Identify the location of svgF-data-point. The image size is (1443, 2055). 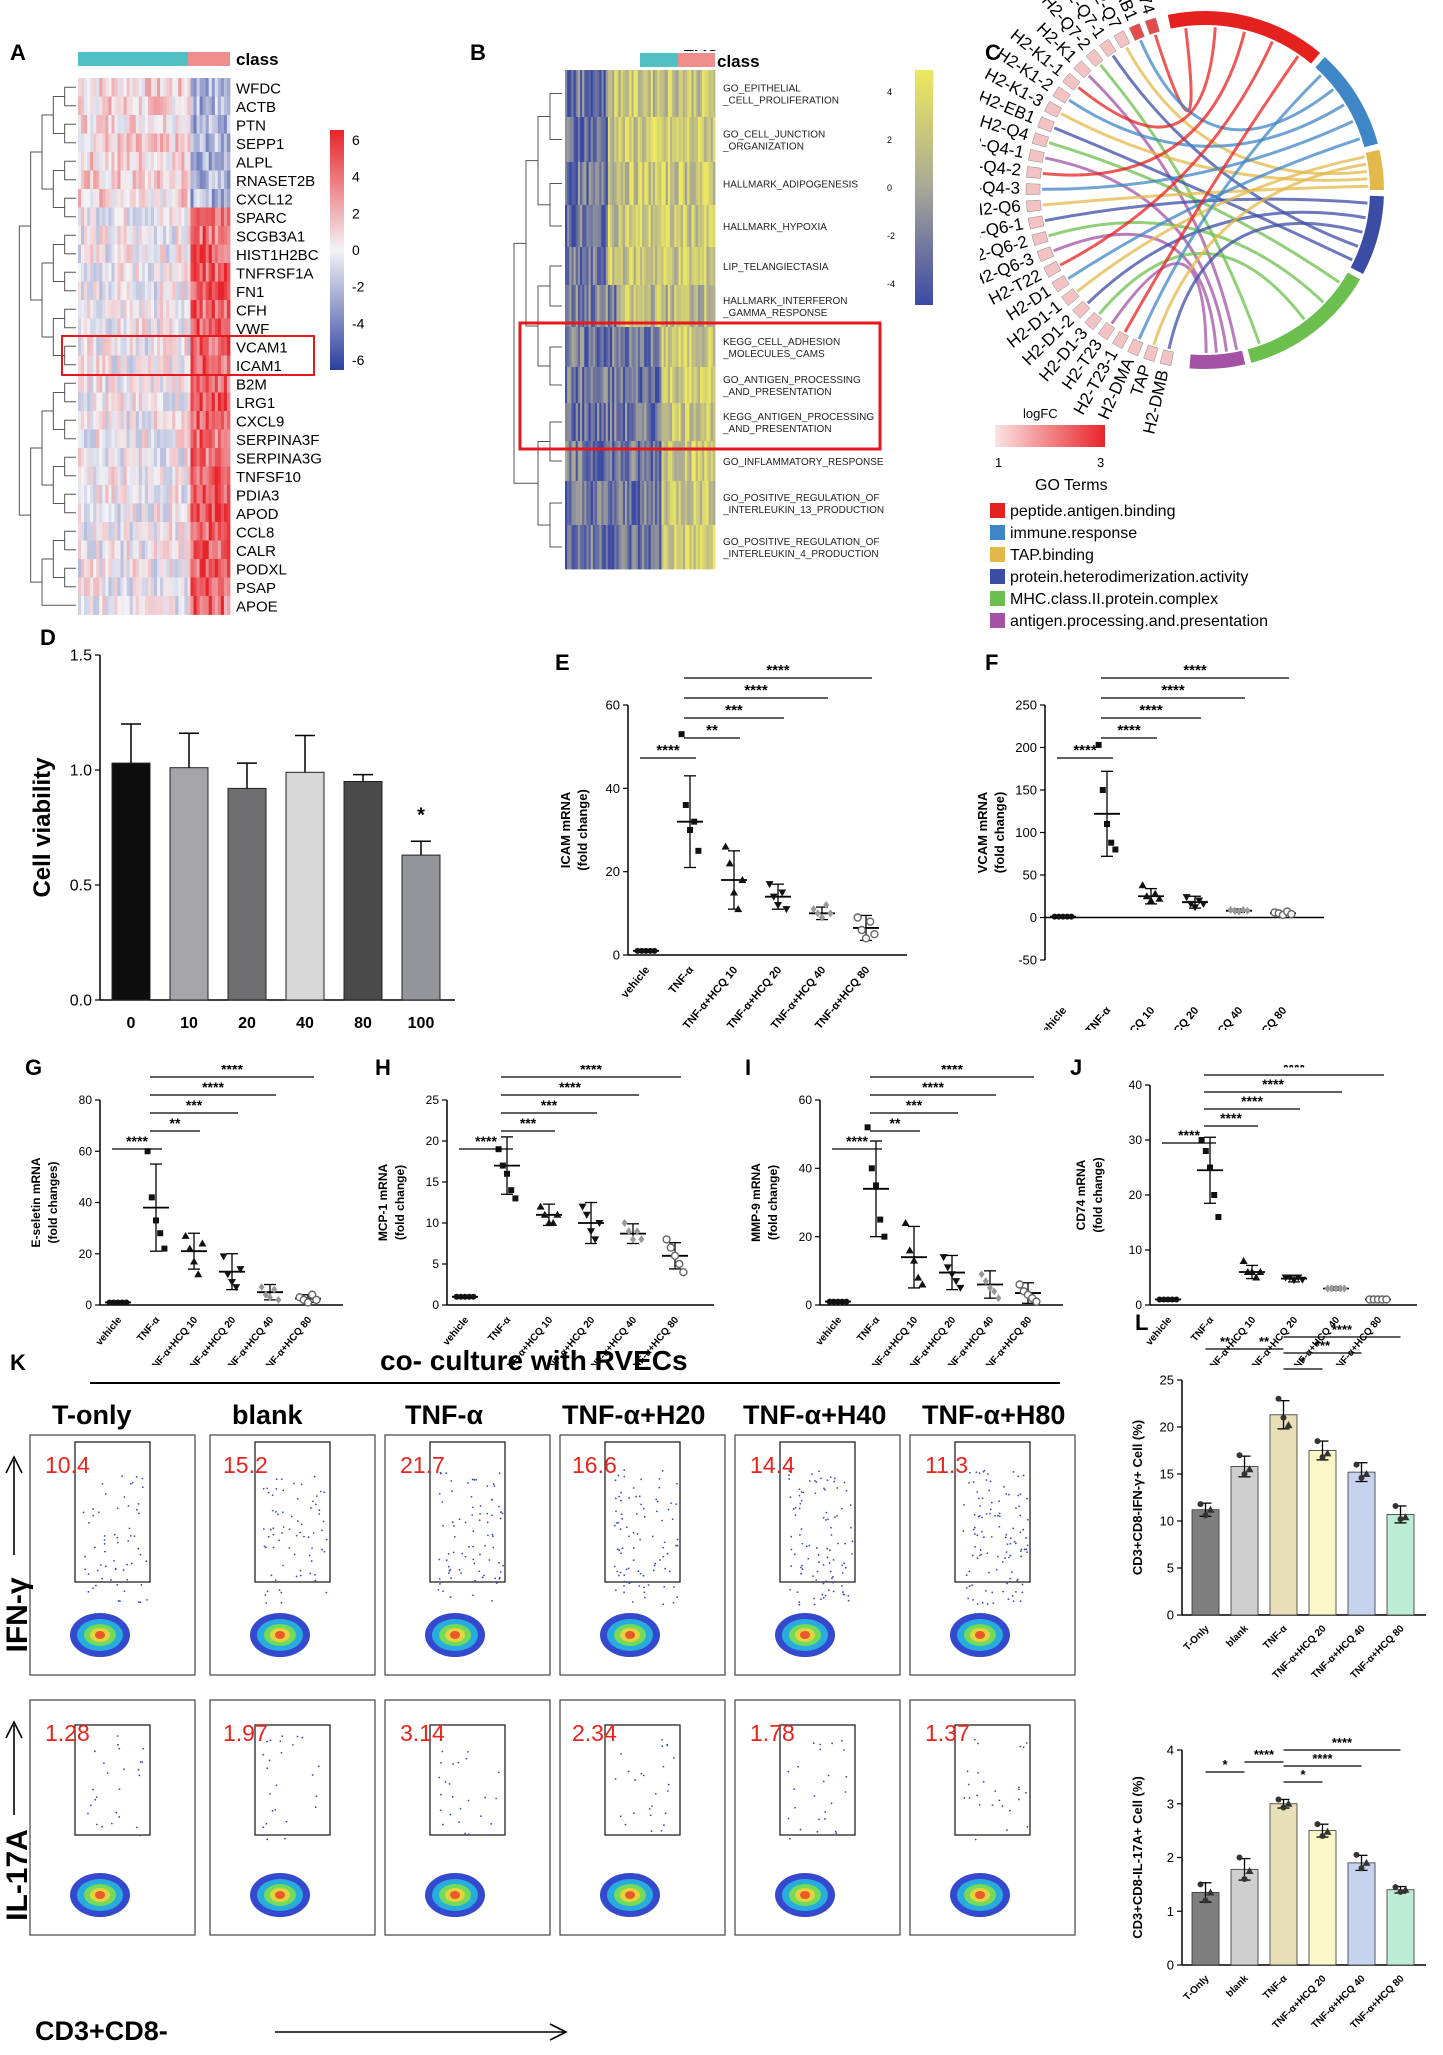
(1190, 904).